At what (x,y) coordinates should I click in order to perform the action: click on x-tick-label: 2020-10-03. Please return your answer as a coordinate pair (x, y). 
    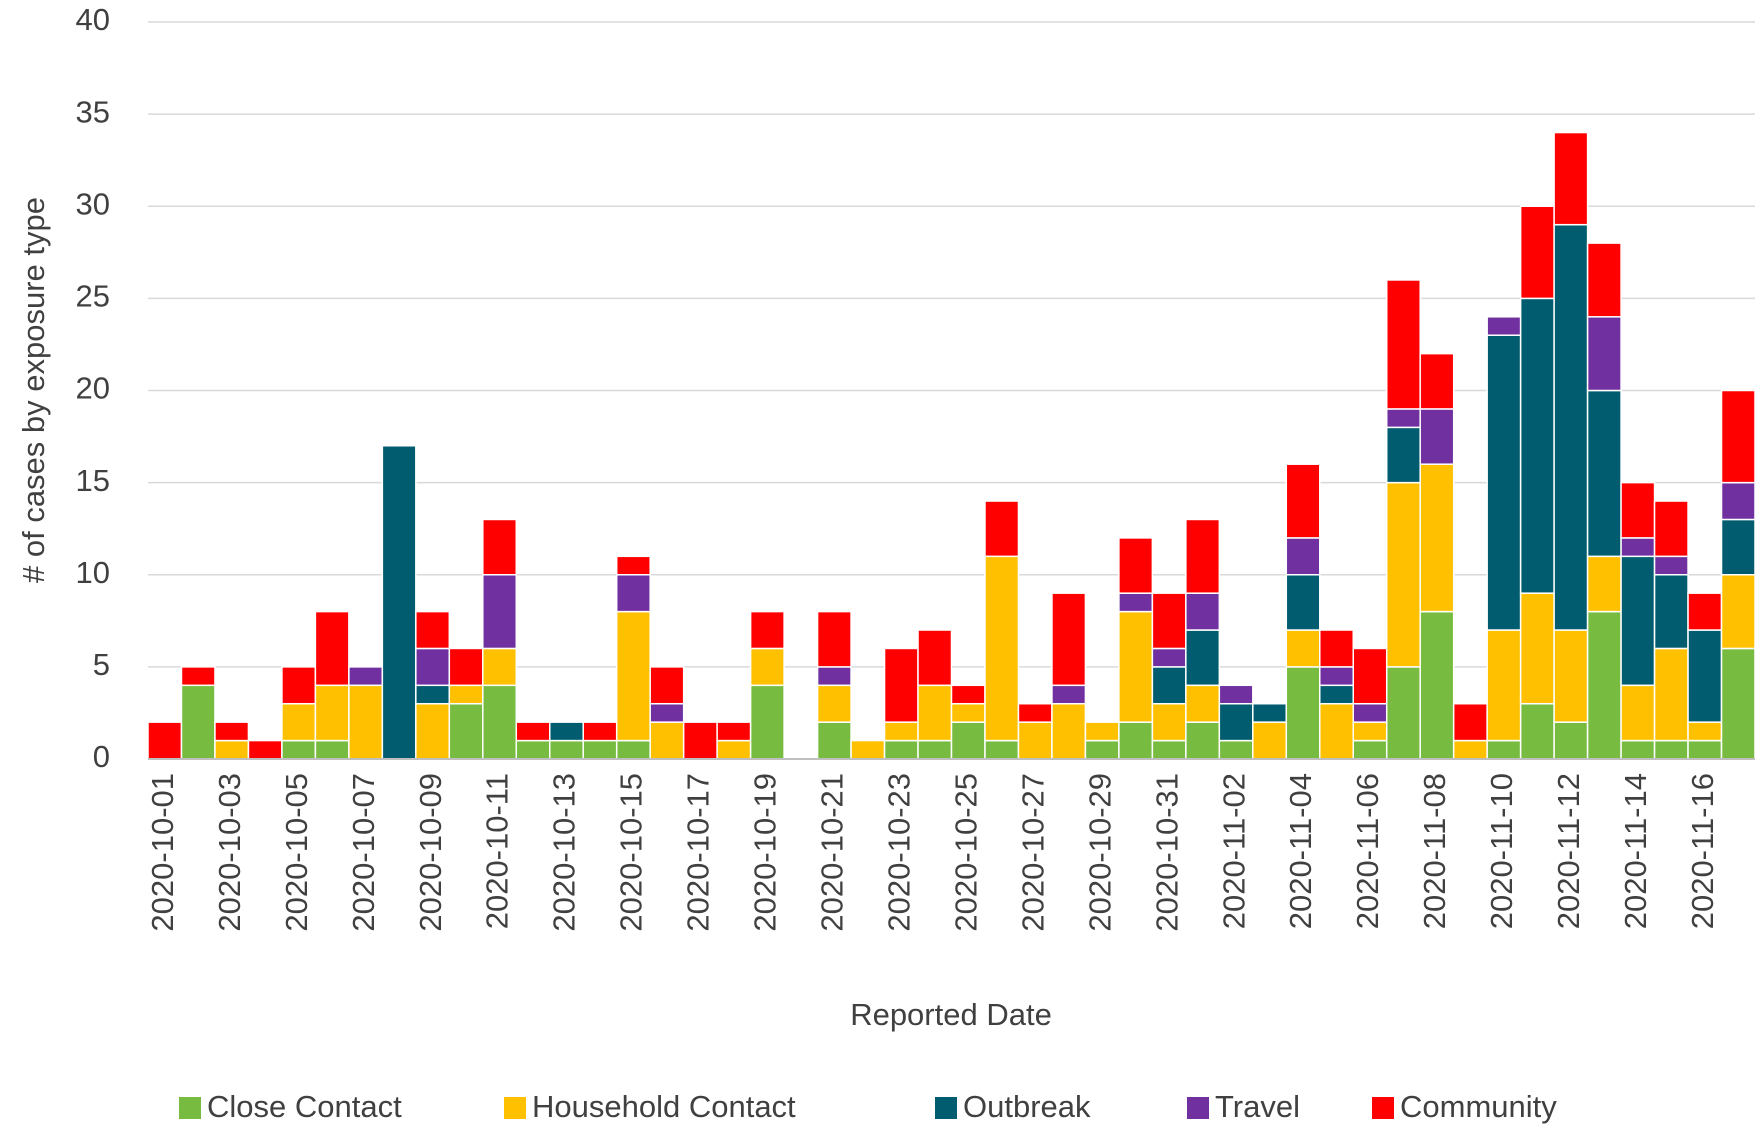
    Looking at the image, I should click on (229, 852).